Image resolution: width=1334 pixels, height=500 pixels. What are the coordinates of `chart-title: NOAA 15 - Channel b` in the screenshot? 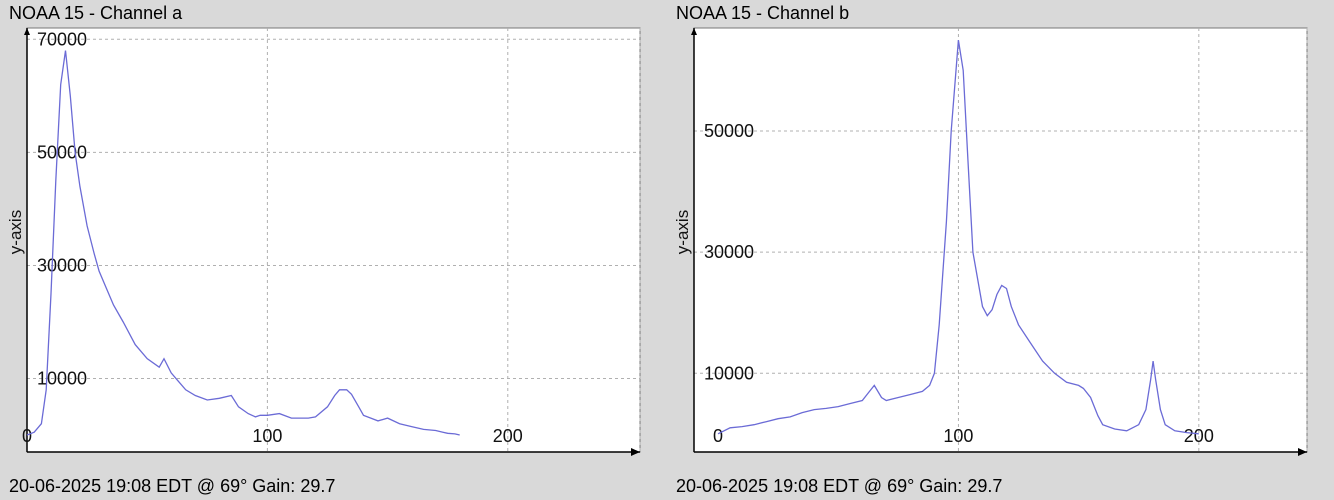 It's located at (763, 13).